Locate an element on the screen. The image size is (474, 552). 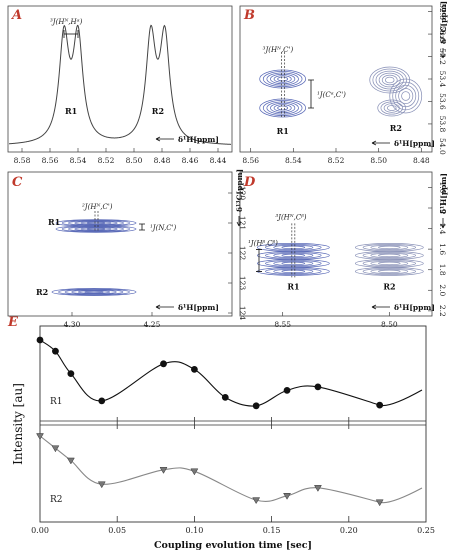
y-tick-label: 2.2 is located at coordinates (442, 311).